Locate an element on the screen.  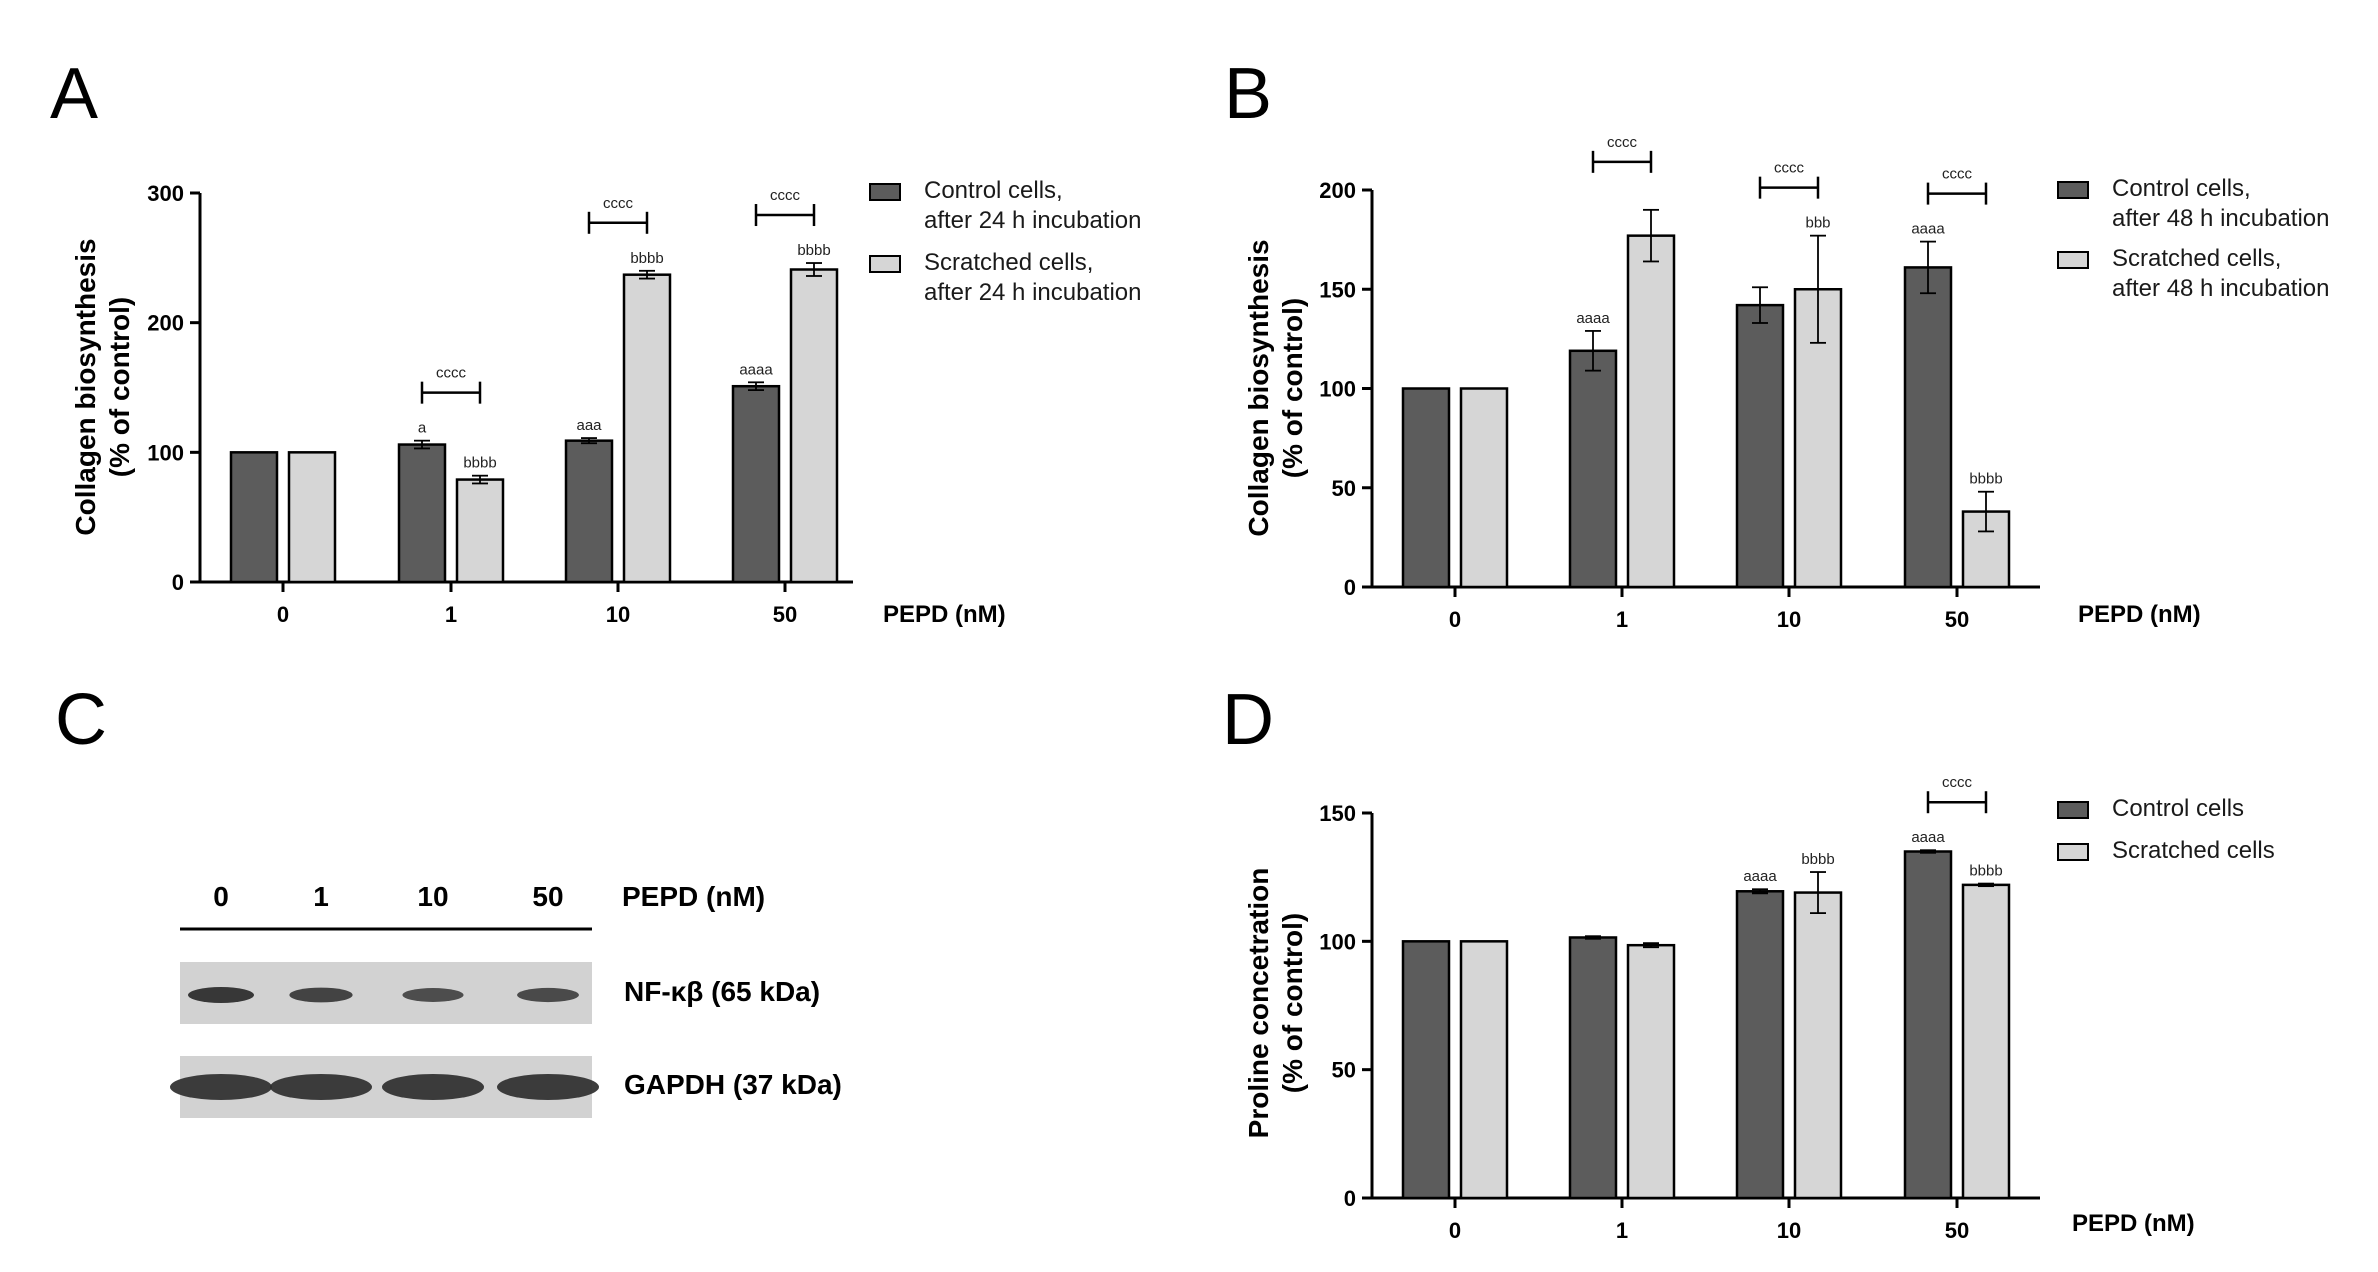
blot-lane-label: 10 is located at coordinates (432, 896).